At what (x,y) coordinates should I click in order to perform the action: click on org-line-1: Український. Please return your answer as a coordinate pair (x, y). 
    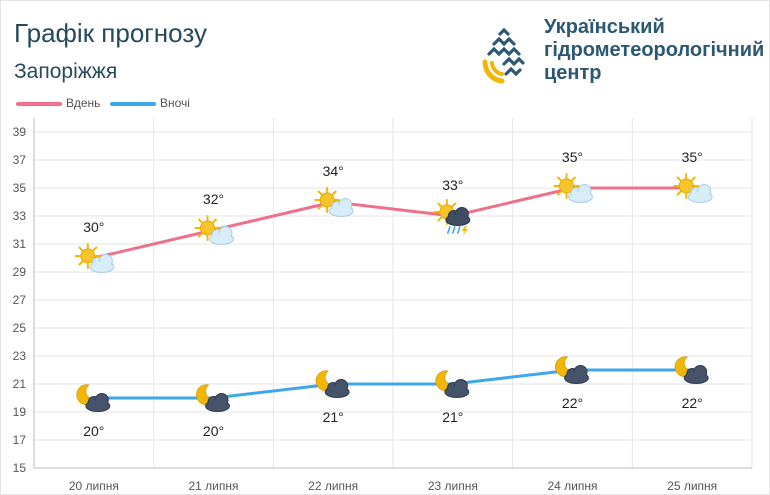
    Looking at the image, I should click on (604, 27).